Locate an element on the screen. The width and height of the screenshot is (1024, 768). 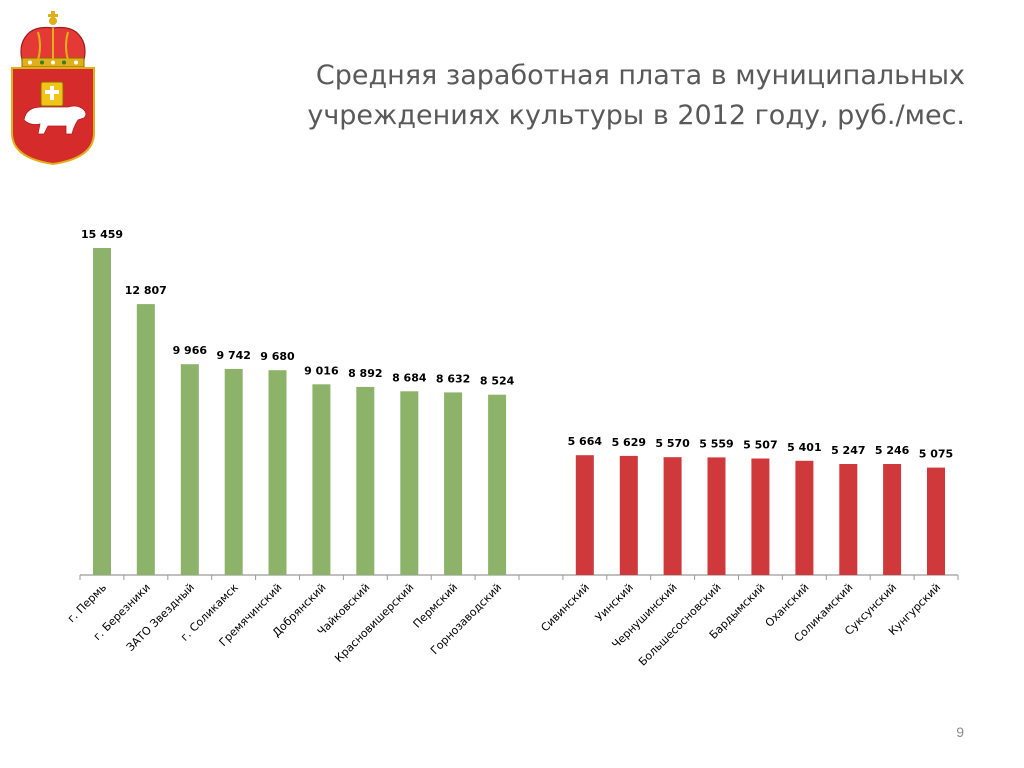
category-label: Уинский is located at coordinates (614, 602).